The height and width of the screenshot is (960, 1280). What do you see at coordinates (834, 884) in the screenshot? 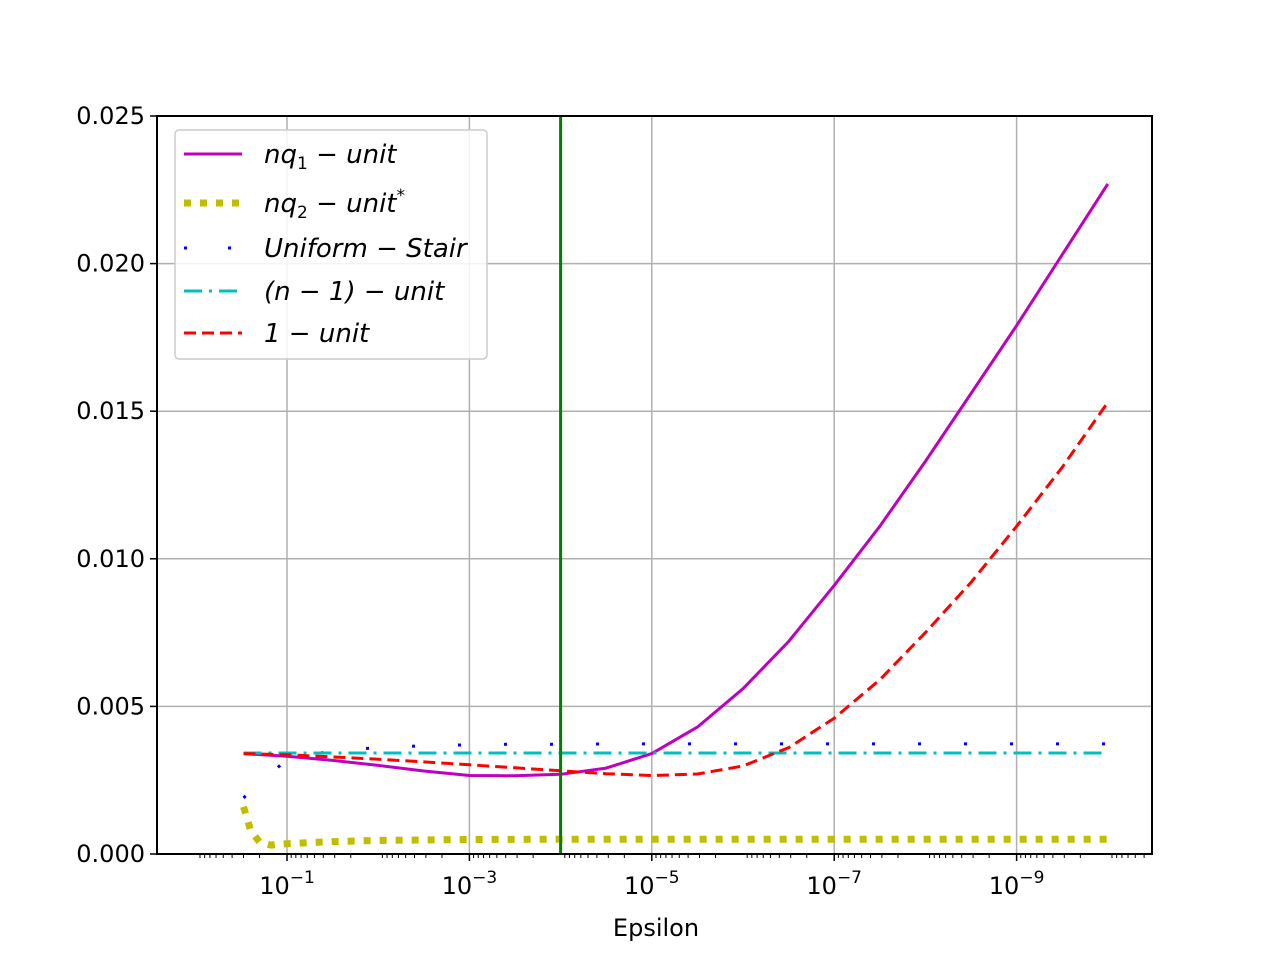
I see `x-tick-label: 10⁻⁷` at bounding box center [834, 884].